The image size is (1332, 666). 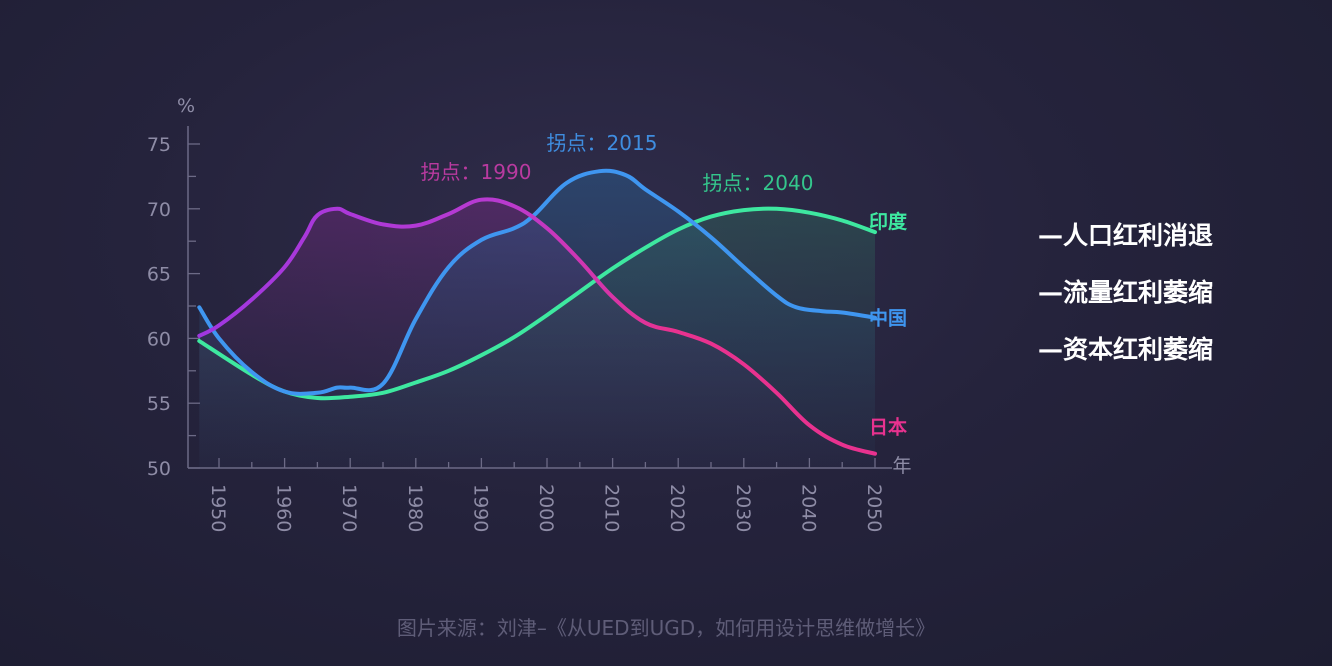 What do you see at coordinates (743, 508) in the screenshot?
I see `x-tick-label: 2030` at bounding box center [743, 508].